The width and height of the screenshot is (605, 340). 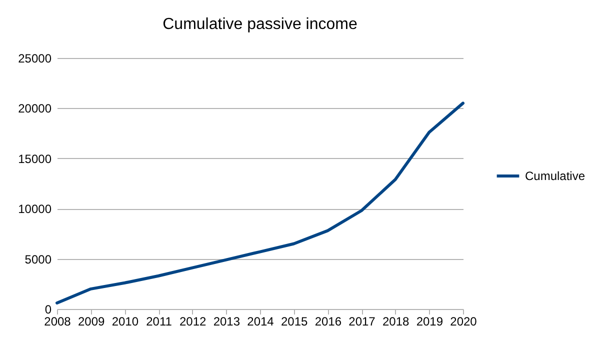 I want to click on x-tick-label: 2012, so click(x=193, y=321).